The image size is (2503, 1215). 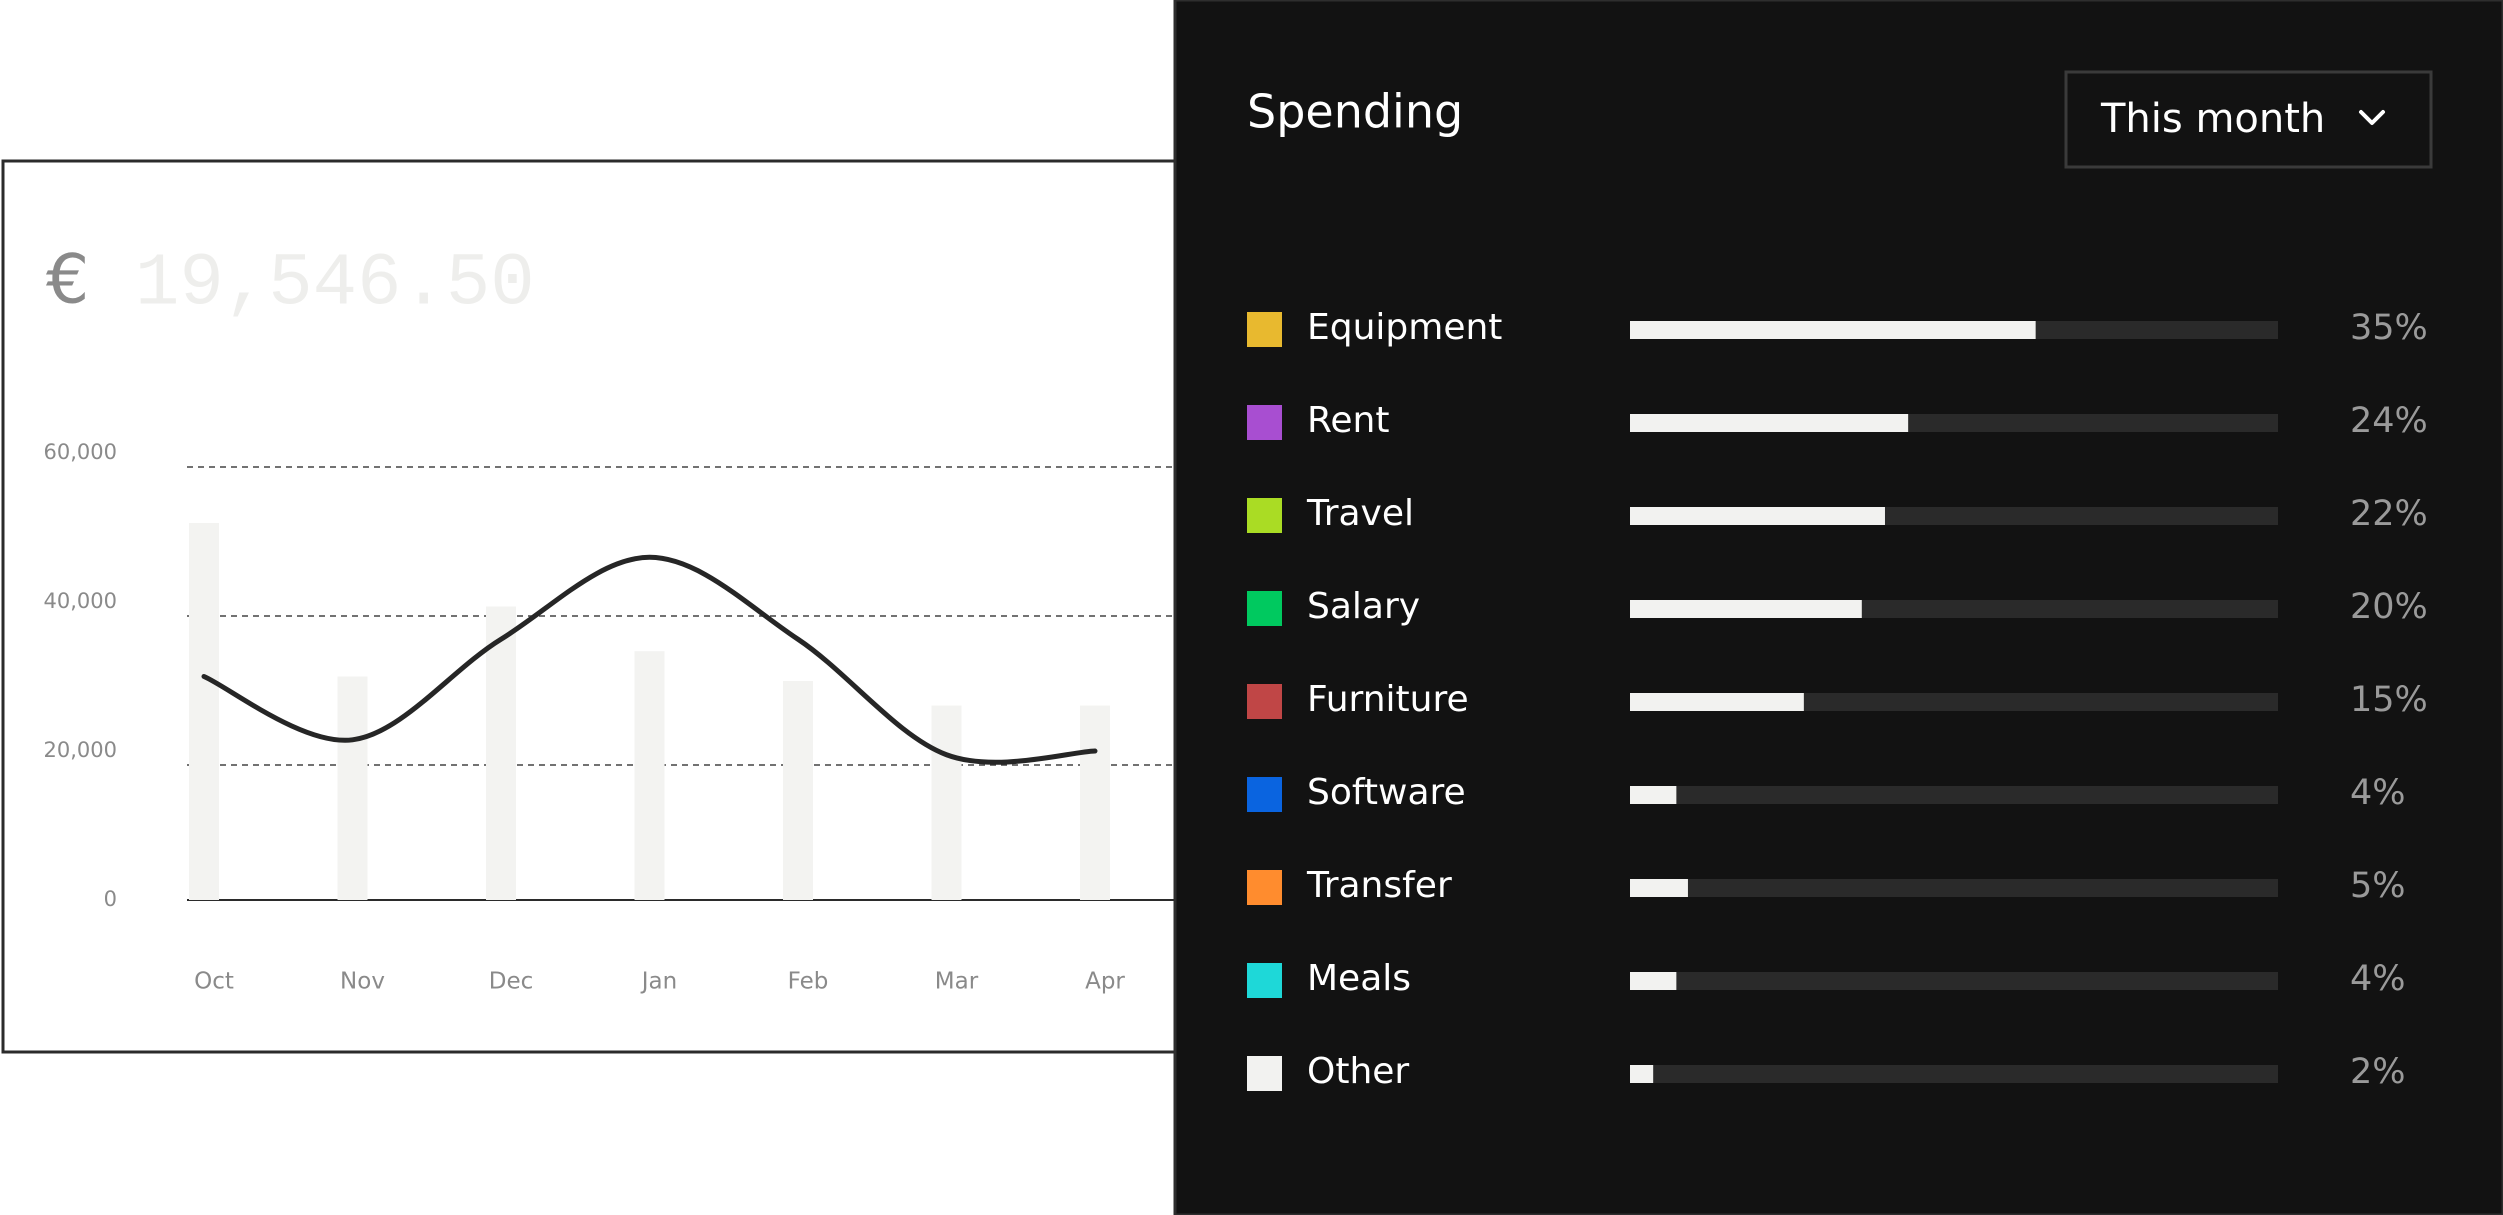 What do you see at coordinates (1363, 606) in the screenshot?
I see `category-name: Salary` at bounding box center [1363, 606].